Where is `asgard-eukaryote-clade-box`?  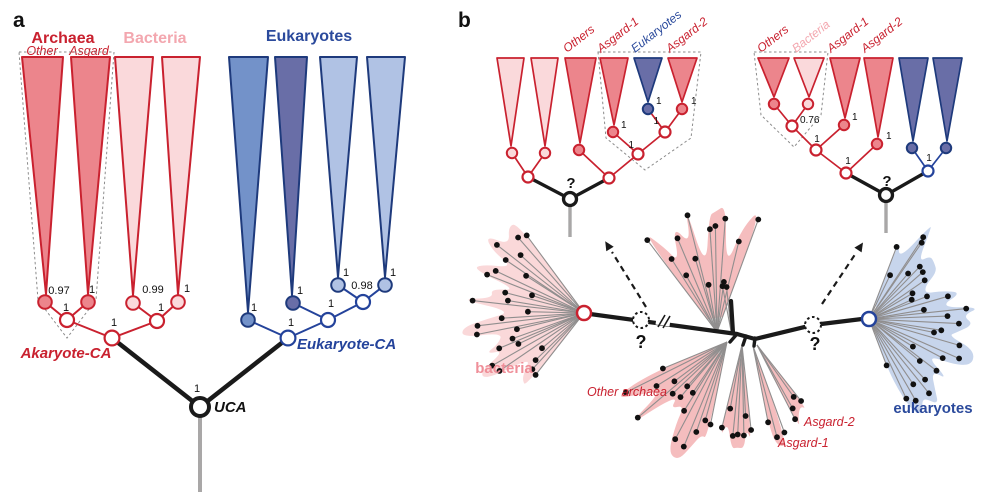 asgard-eukaryote-clade-box is located at coordinates (649, 111).